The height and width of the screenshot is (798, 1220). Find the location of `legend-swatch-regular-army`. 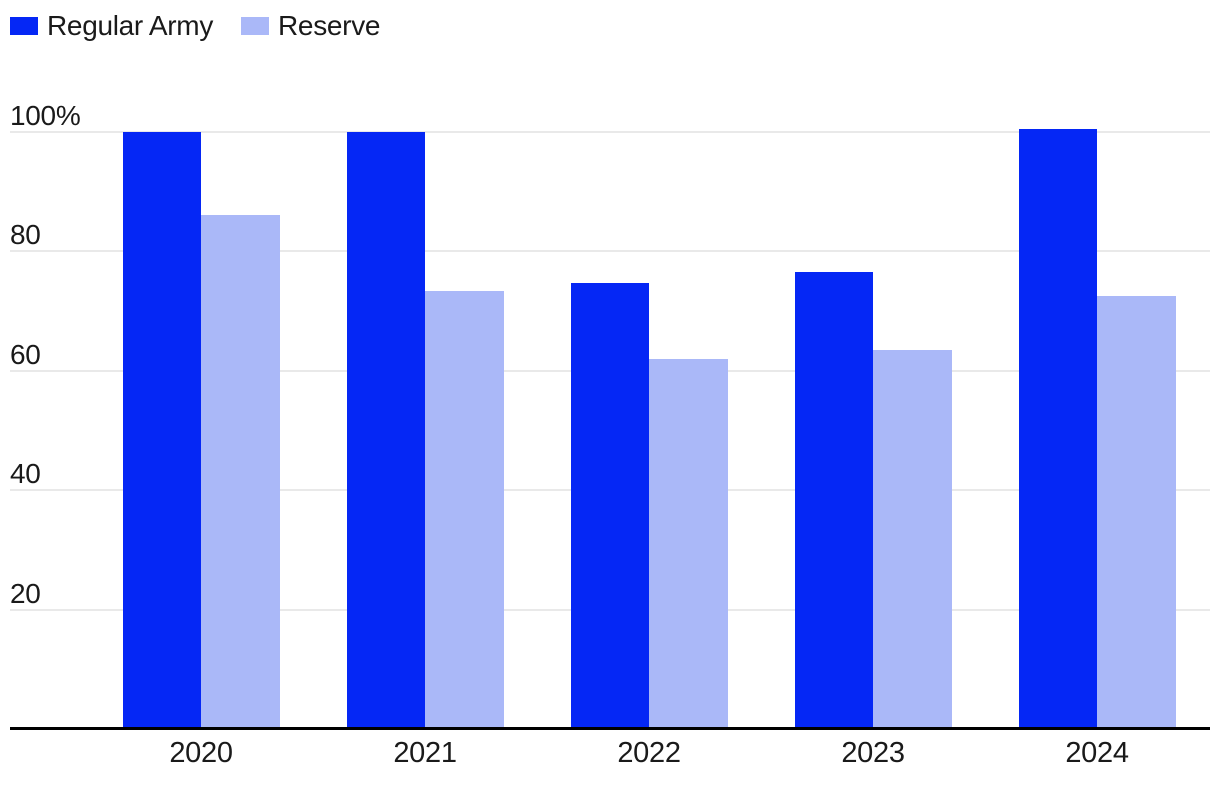

legend-swatch-regular-army is located at coordinates (24, 26).